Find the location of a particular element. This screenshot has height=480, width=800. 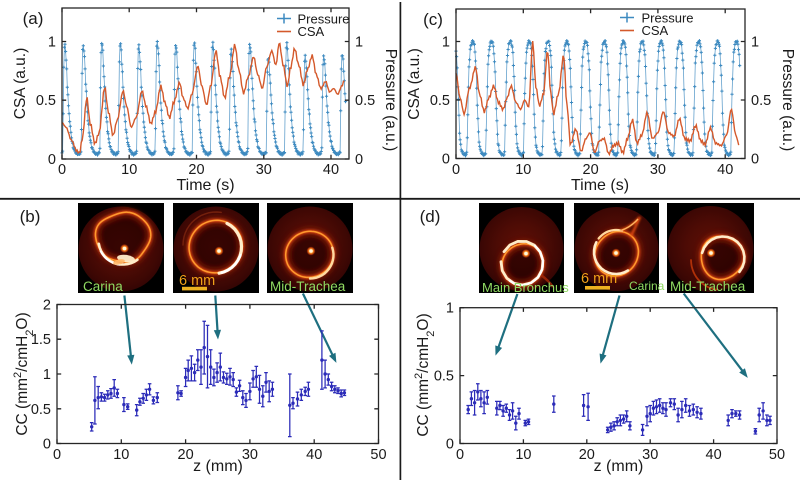

svg-text: 1.5 is located at coordinates (41, 340).